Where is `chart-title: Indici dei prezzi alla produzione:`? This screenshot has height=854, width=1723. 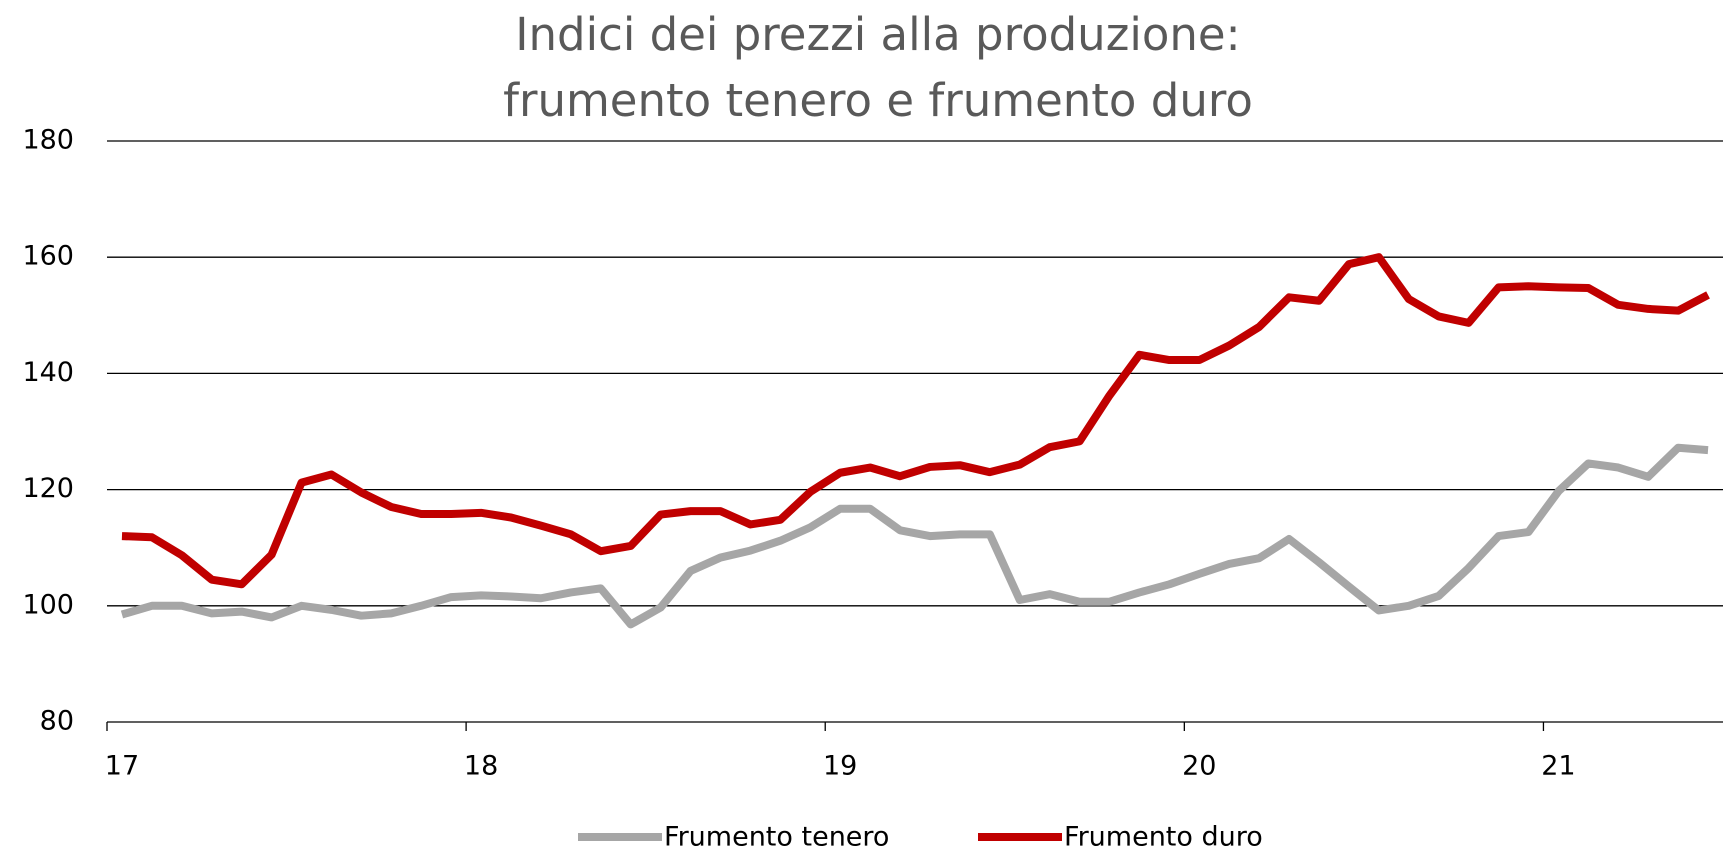 chart-title: Indici dei prezzi alla produzione: is located at coordinates (877, 34).